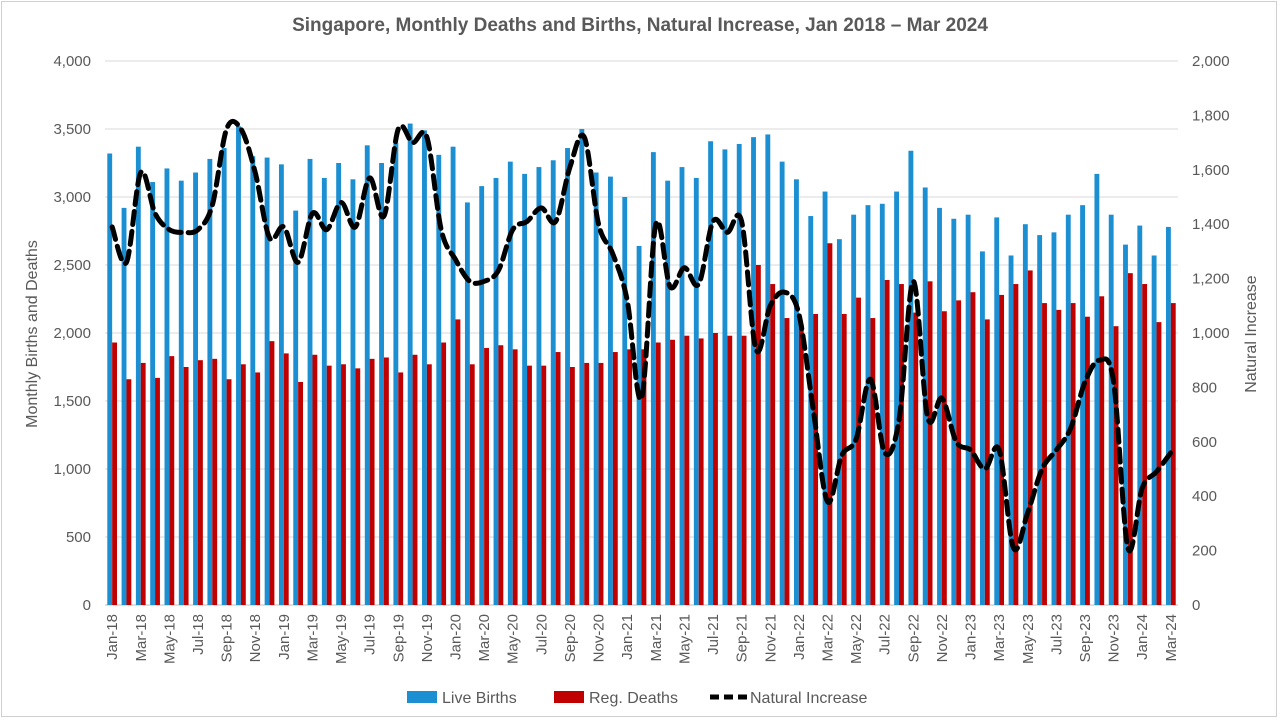  Describe the element at coordinates (32, 334) in the screenshot. I see `y-axis-title: Monthly Births and Deaths` at that location.